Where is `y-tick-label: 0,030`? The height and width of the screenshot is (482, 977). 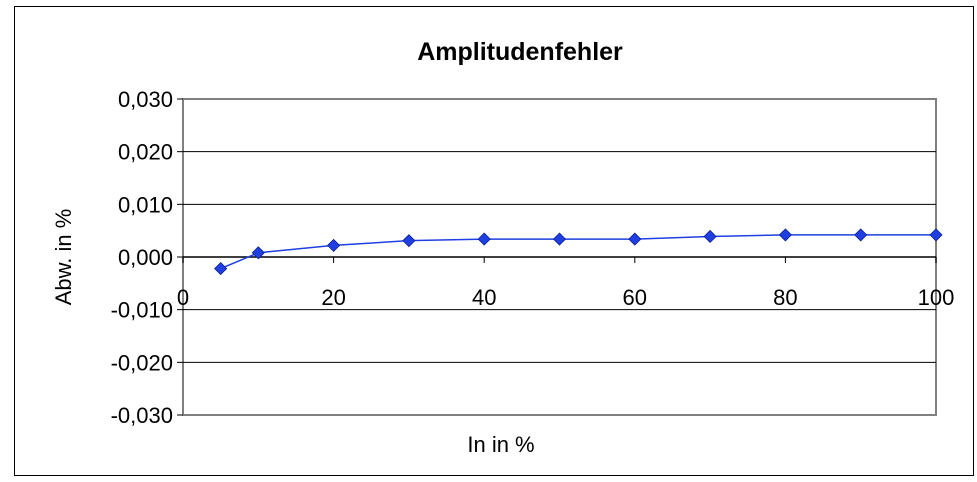 y-tick-label: 0,030 is located at coordinates (145, 99).